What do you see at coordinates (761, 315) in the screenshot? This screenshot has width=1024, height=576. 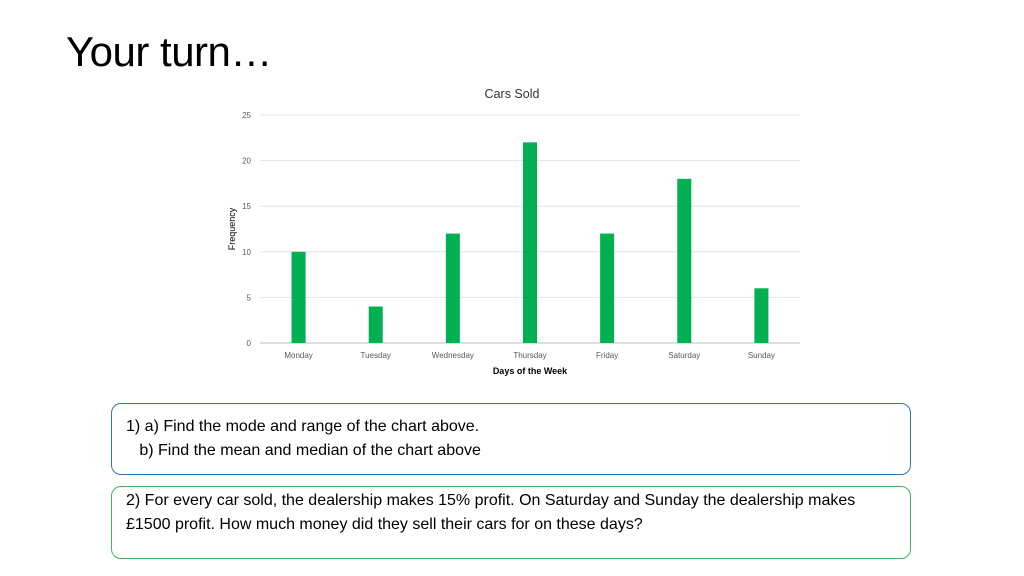 I see `bar-sunday` at bounding box center [761, 315].